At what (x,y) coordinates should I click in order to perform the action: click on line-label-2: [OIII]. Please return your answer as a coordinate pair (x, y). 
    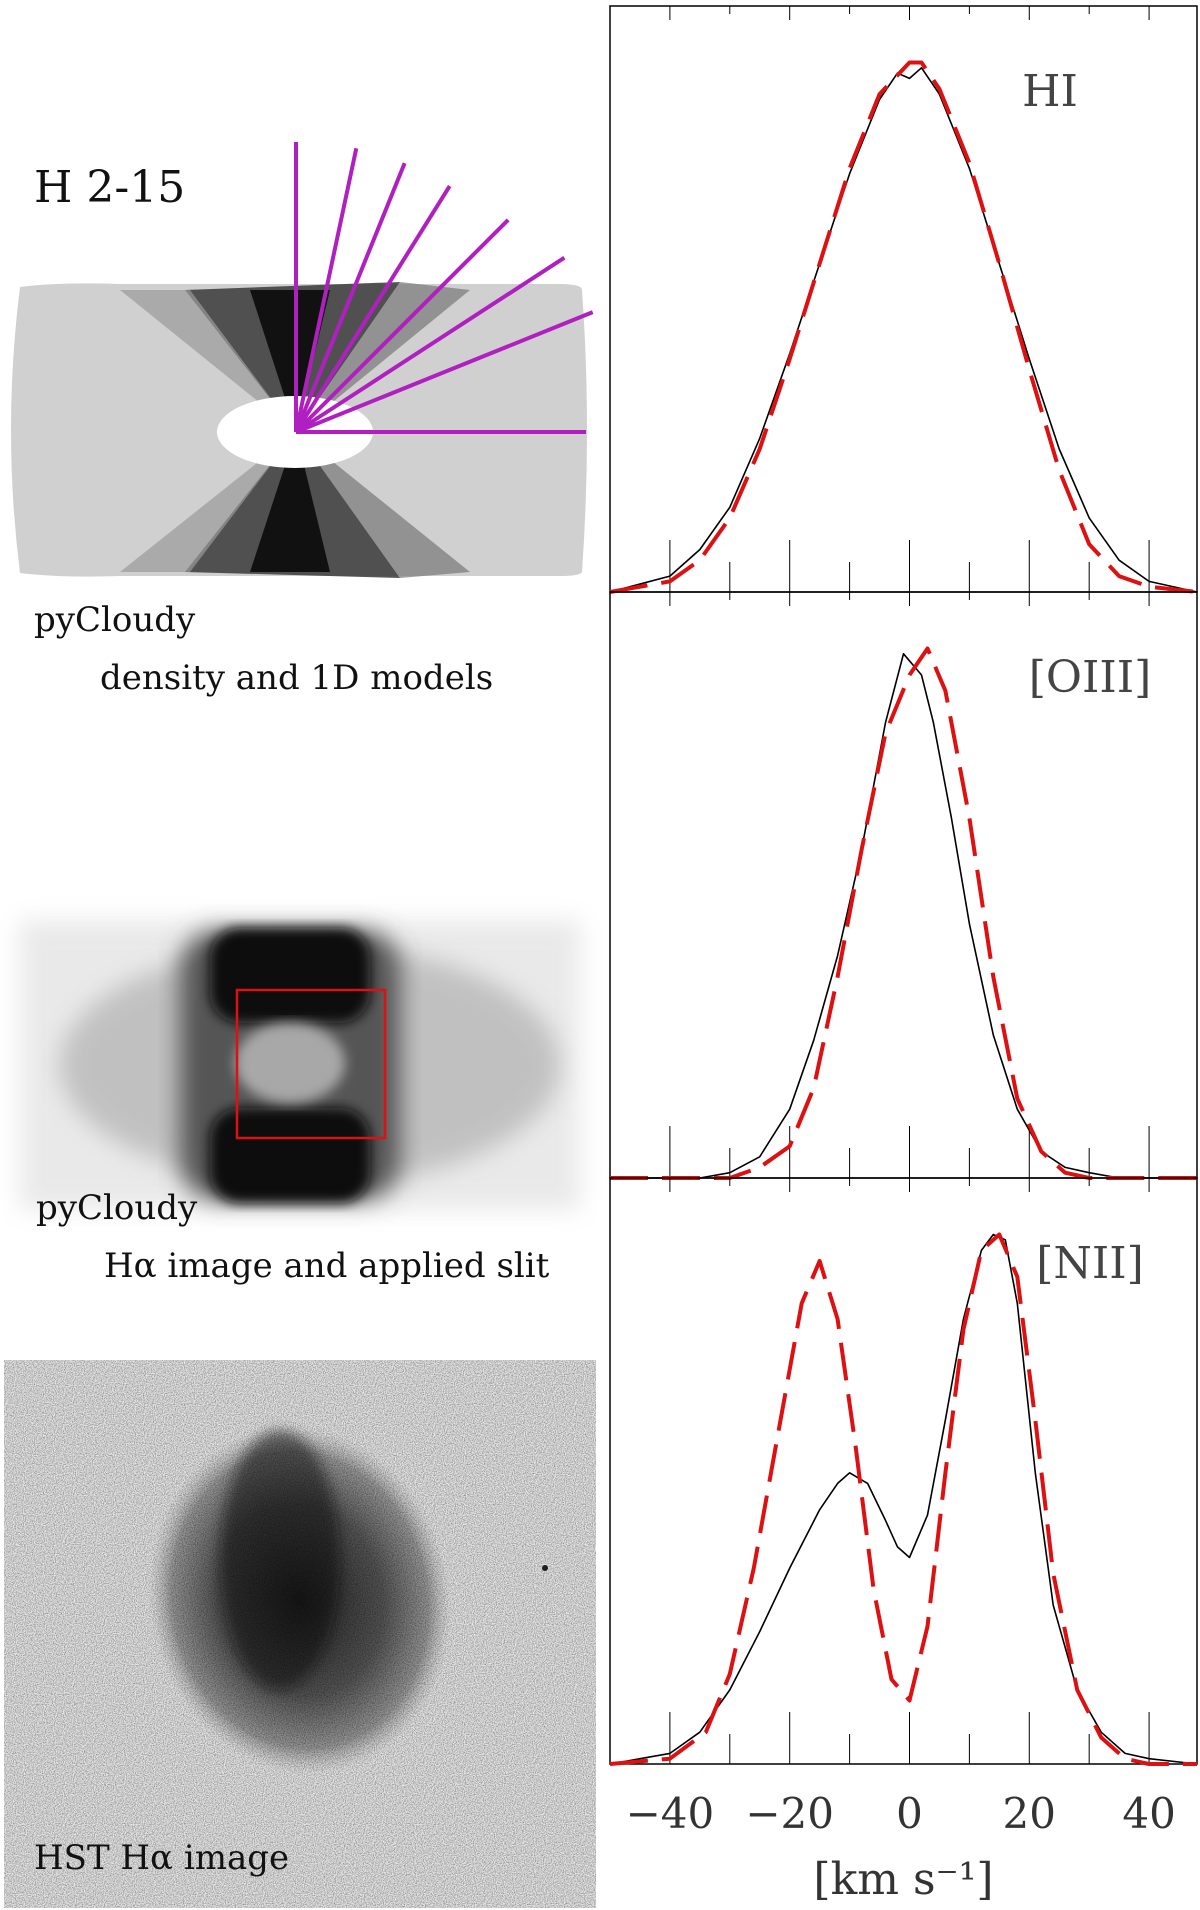
    Looking at the image, I should click on (1090, 677).